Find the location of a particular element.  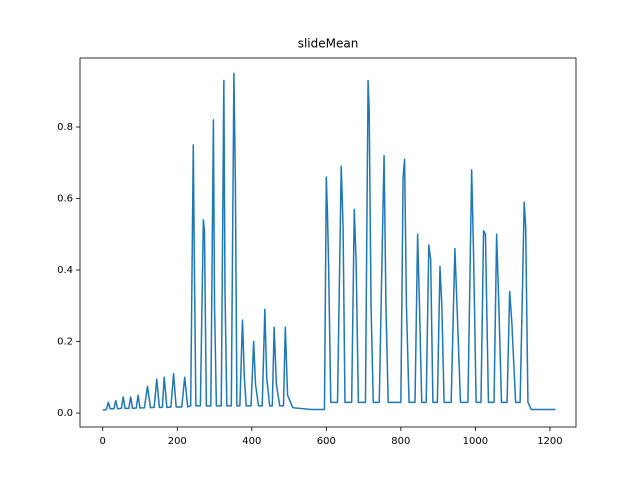

x-tick-label: 200 is located at coordinates (177, 441).